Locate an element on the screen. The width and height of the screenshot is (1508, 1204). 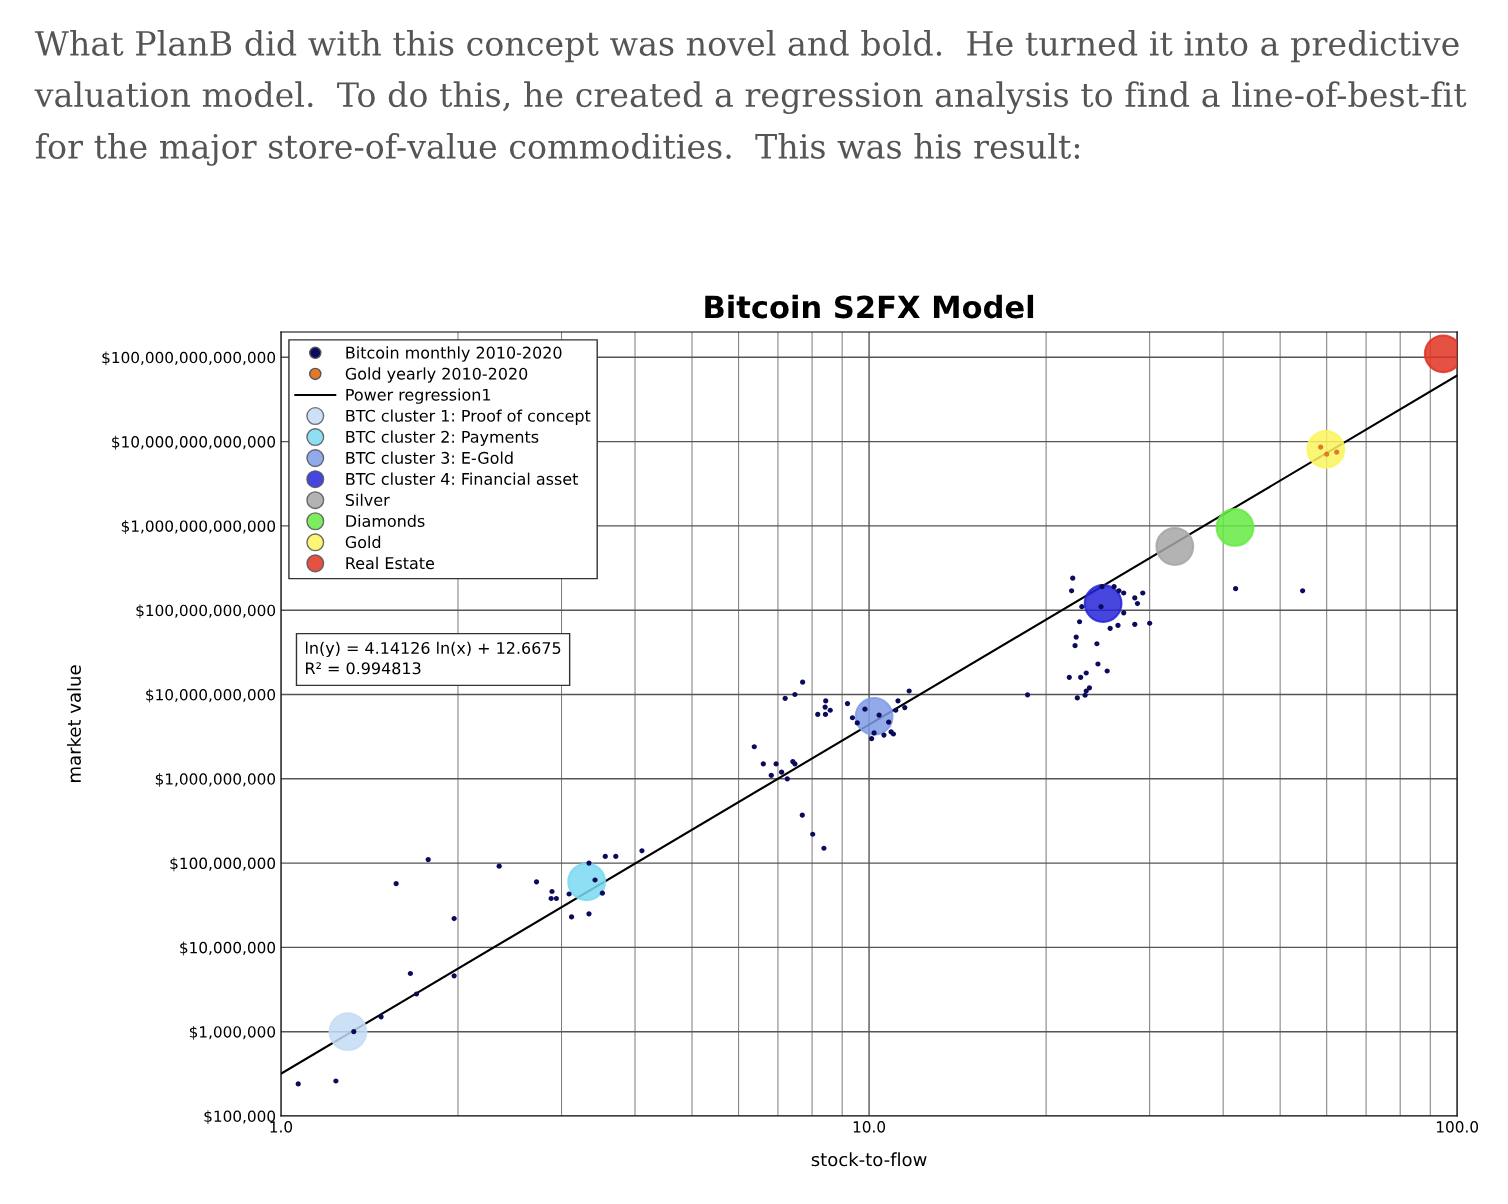
y-tick-label: $10,000,000,000,000 is located at coordinates (194, 442).